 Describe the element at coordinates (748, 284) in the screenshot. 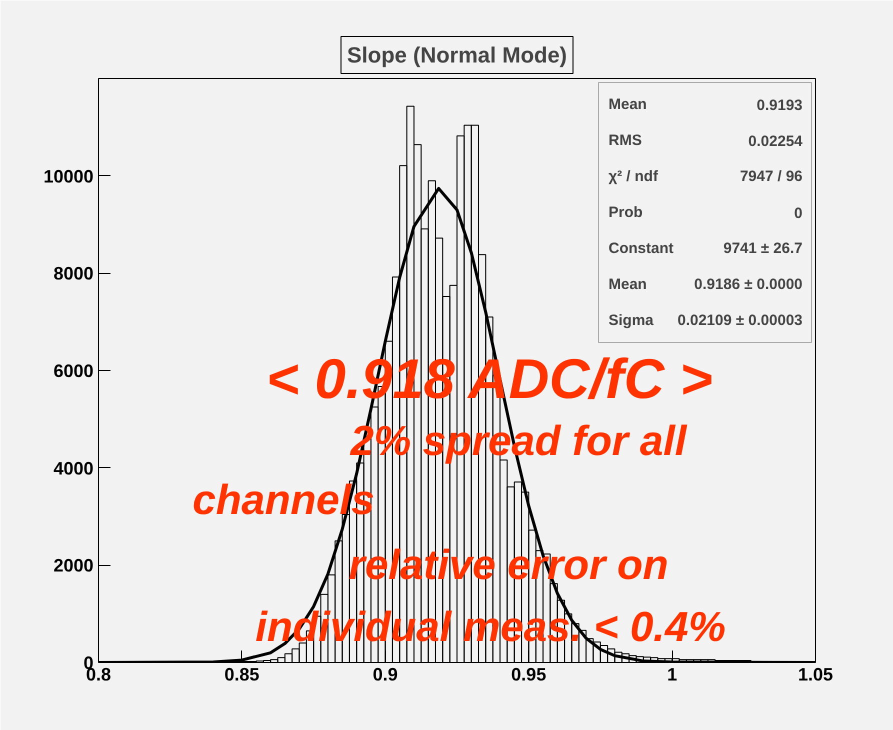

I see `annotation: 0.9186 ± 0.0000` at that location.